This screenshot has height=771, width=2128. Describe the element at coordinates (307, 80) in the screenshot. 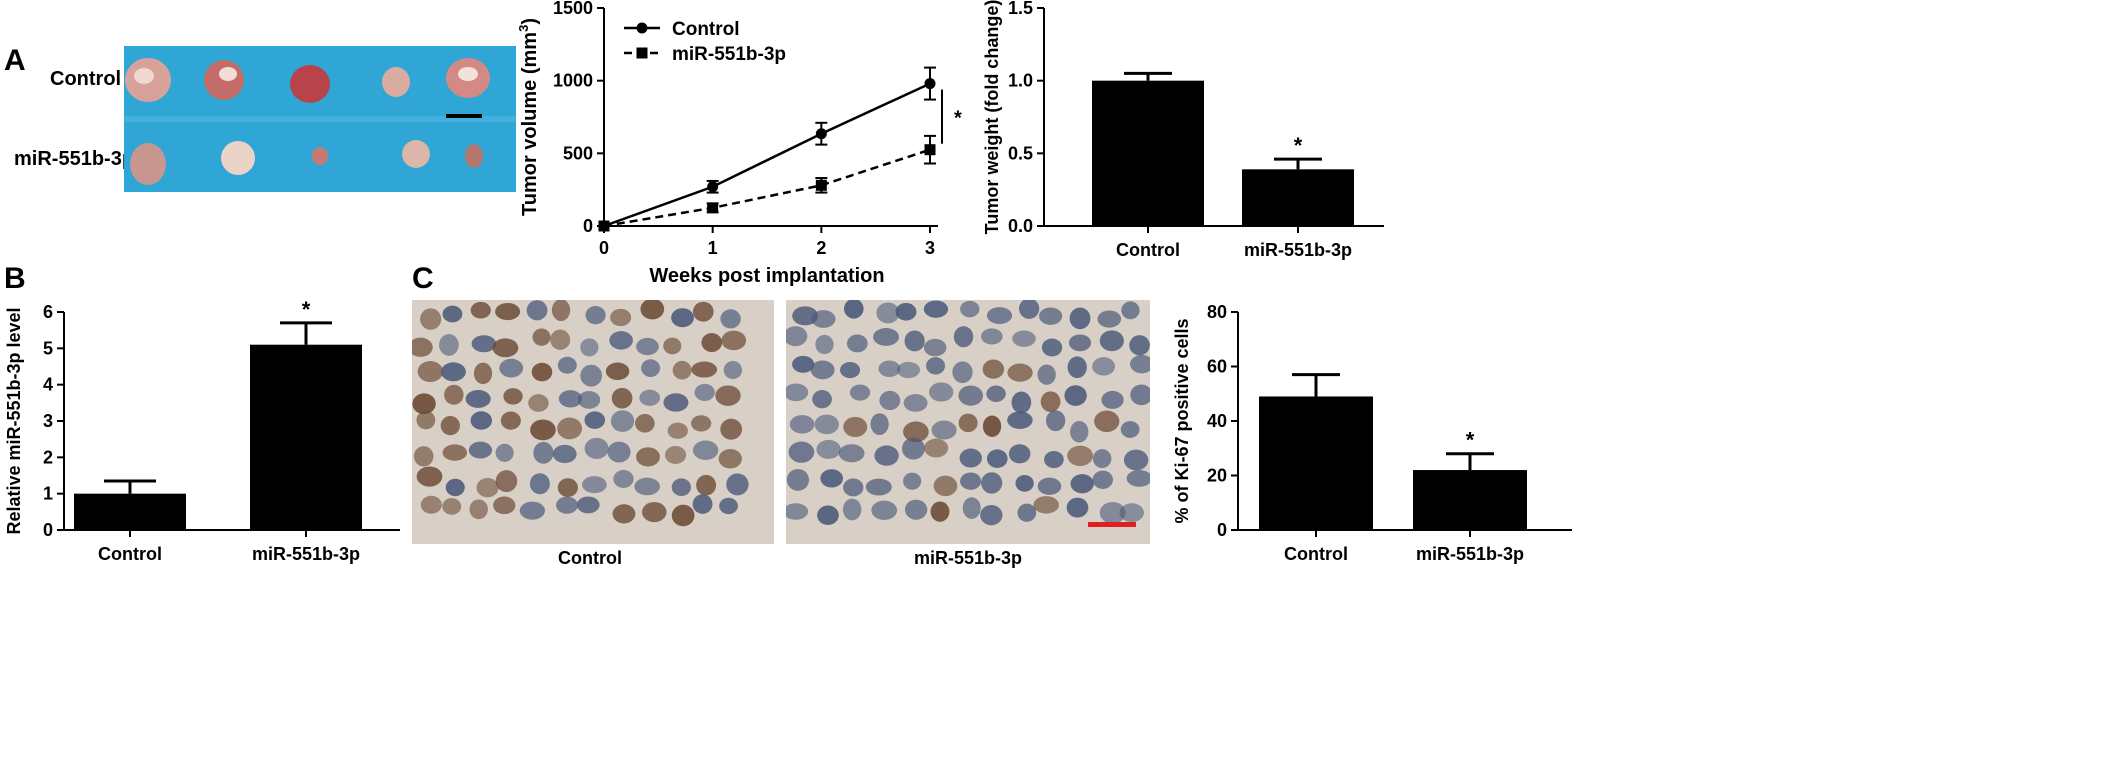

I see `control-tumors` at that location.